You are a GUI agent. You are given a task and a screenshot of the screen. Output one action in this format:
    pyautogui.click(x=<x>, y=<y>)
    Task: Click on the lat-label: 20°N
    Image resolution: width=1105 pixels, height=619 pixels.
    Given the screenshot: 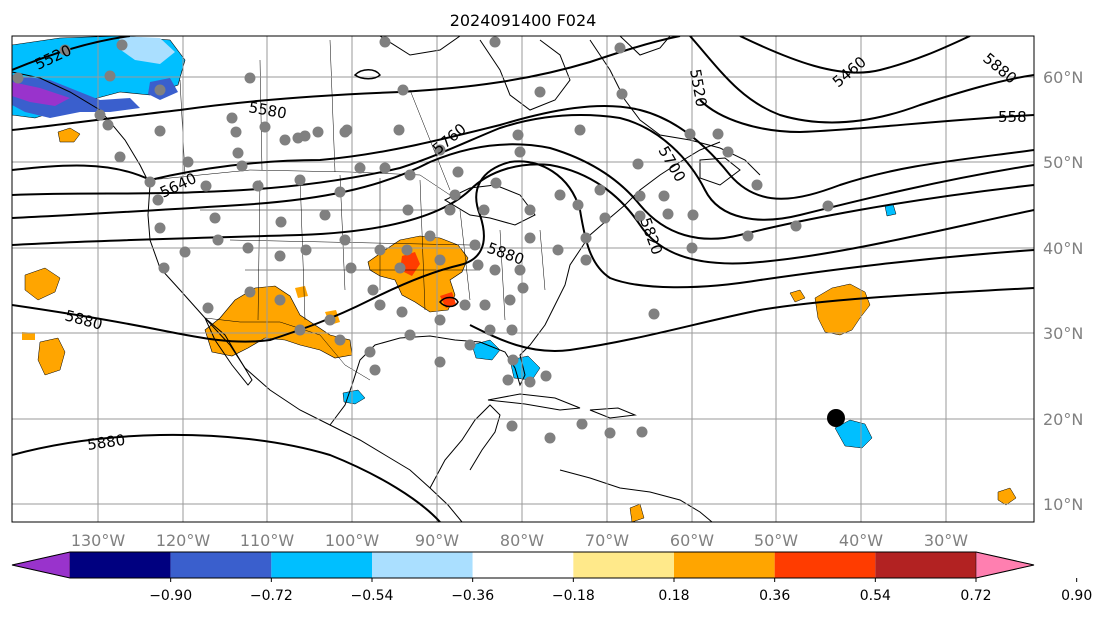 What is the action you would take?
    pyautogui.click(x=1063, y=419)
    